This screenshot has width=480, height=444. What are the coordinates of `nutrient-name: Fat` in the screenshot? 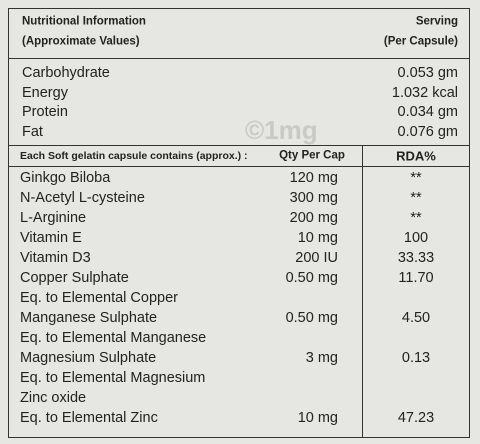 It's located at (32, 131).